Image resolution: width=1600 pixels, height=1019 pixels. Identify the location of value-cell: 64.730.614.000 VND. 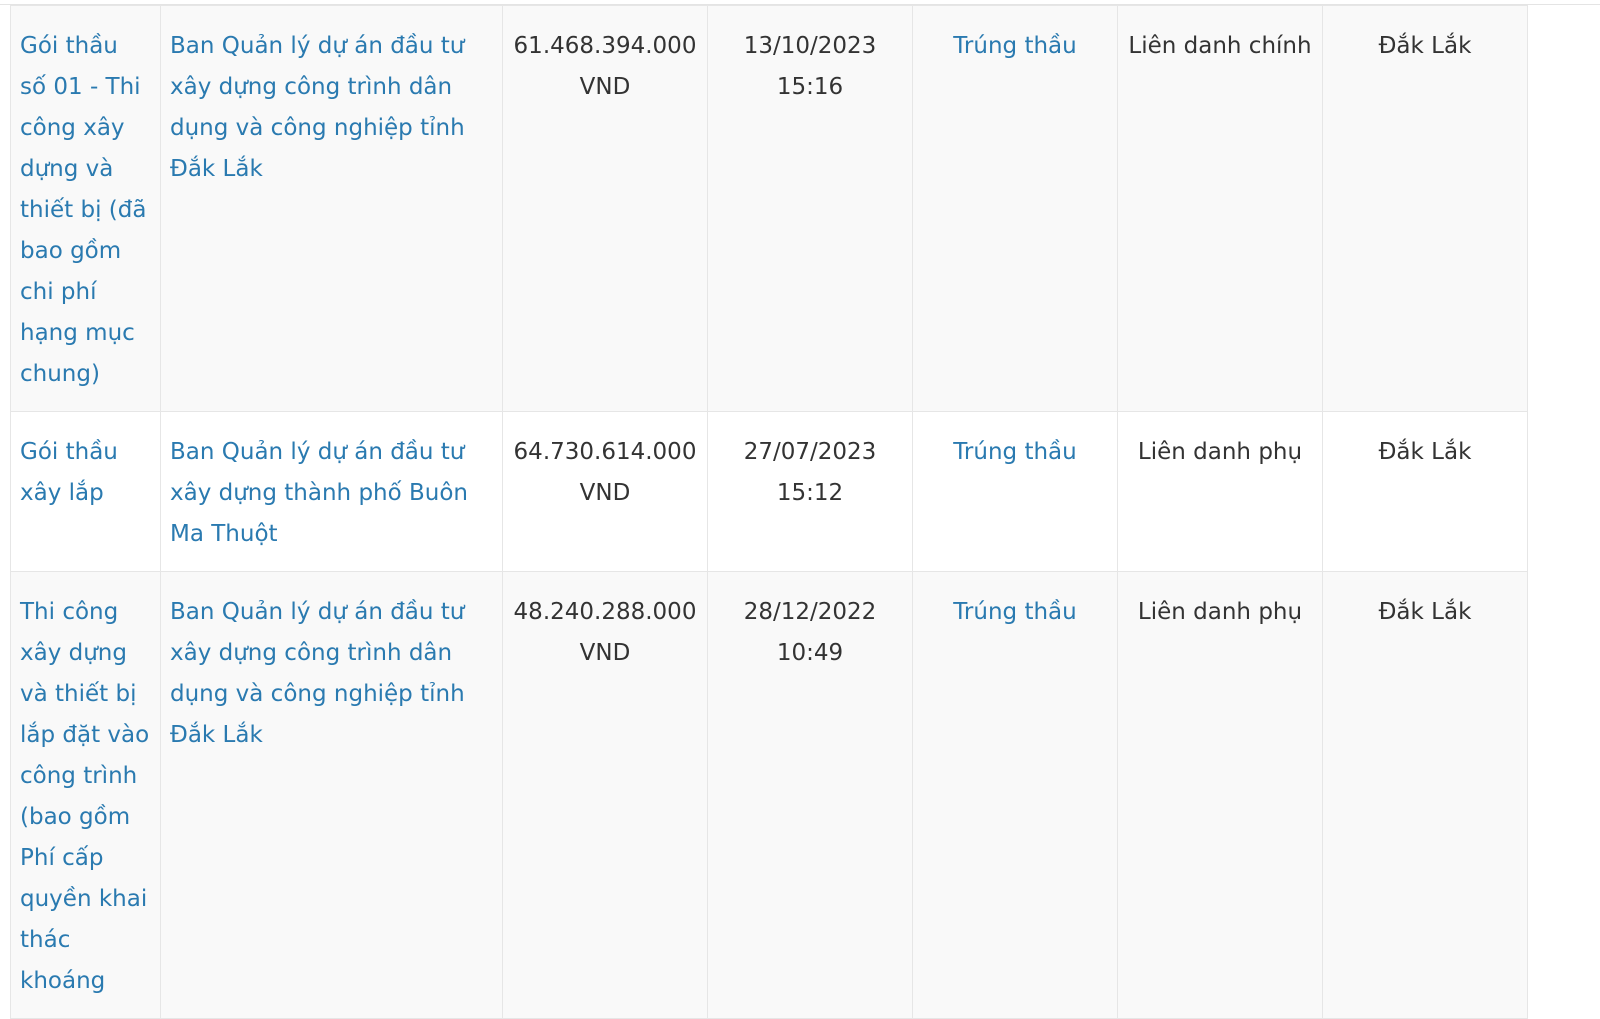
(605, 491).